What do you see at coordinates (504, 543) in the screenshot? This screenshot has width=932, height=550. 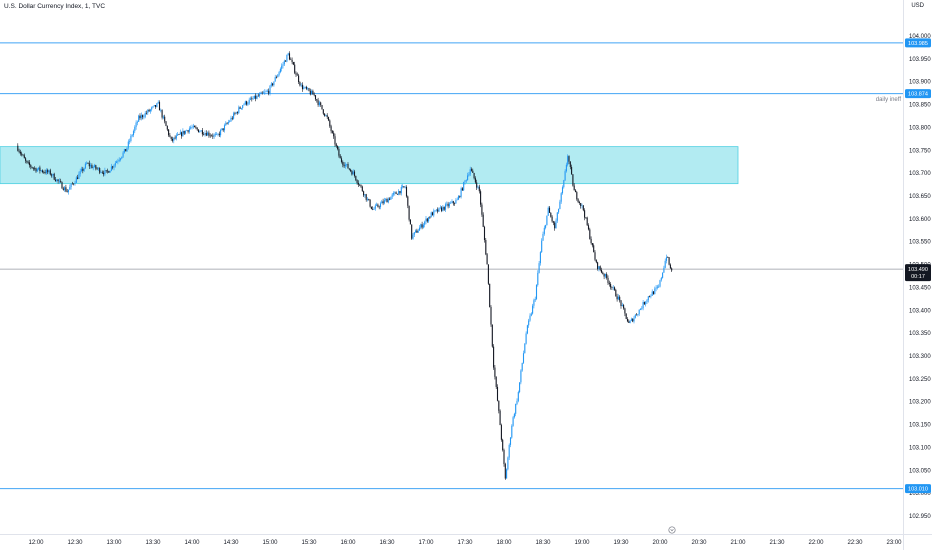 I see `x-tick-label: 18:00` at bounding box center [504, 543].